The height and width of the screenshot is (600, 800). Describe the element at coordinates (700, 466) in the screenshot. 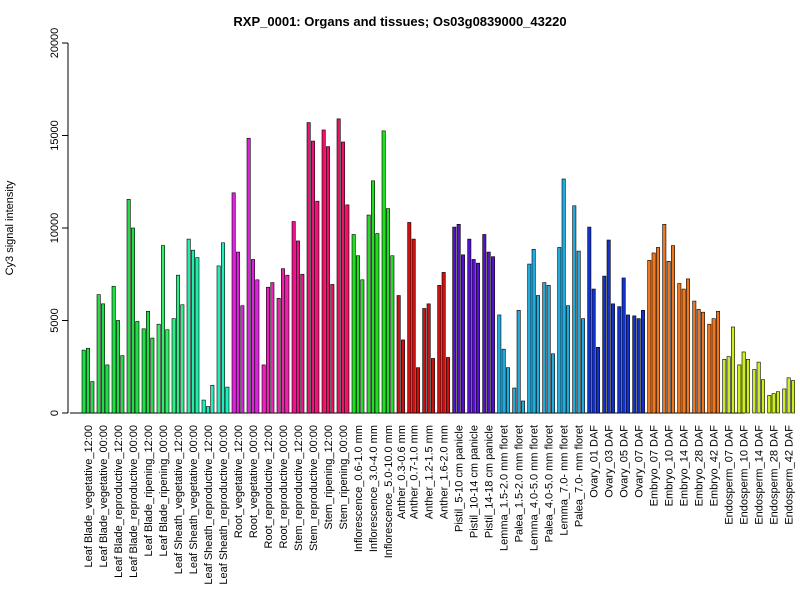

I see `x-category-label: Embryo_28 DAF` at that location.